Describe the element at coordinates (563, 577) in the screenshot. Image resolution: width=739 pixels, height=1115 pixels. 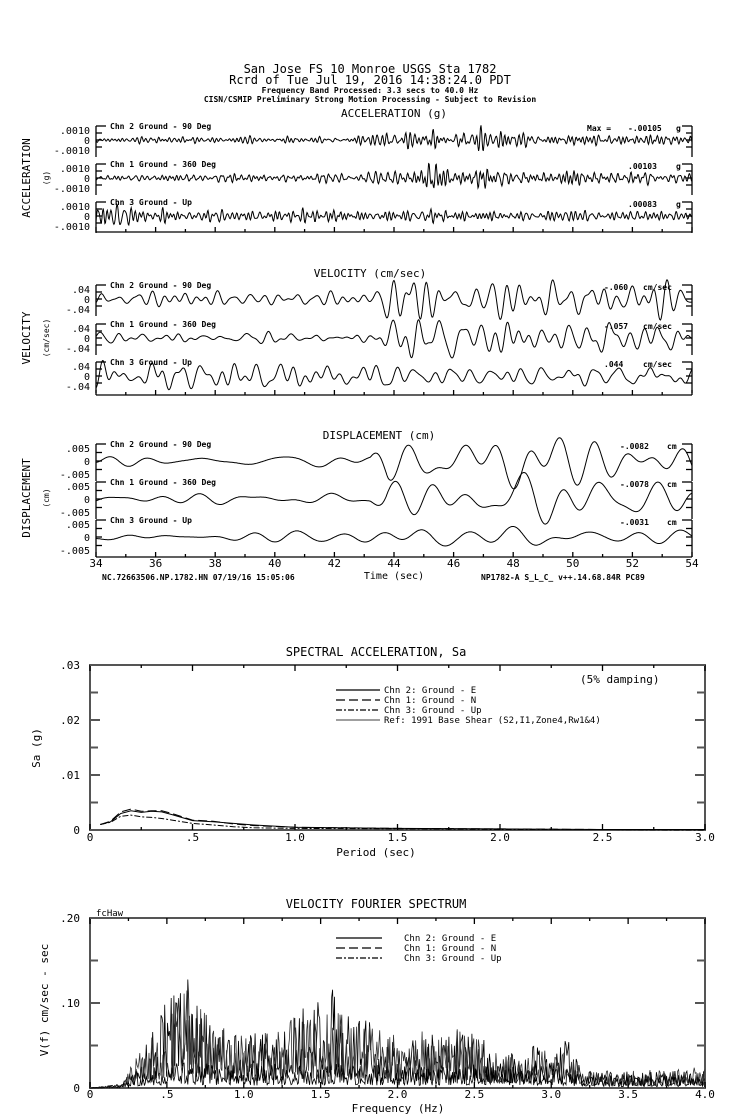
I see `processing-id-footer: NP1782-A S_L_C_ v++.14.68.84R PC89` at that location.